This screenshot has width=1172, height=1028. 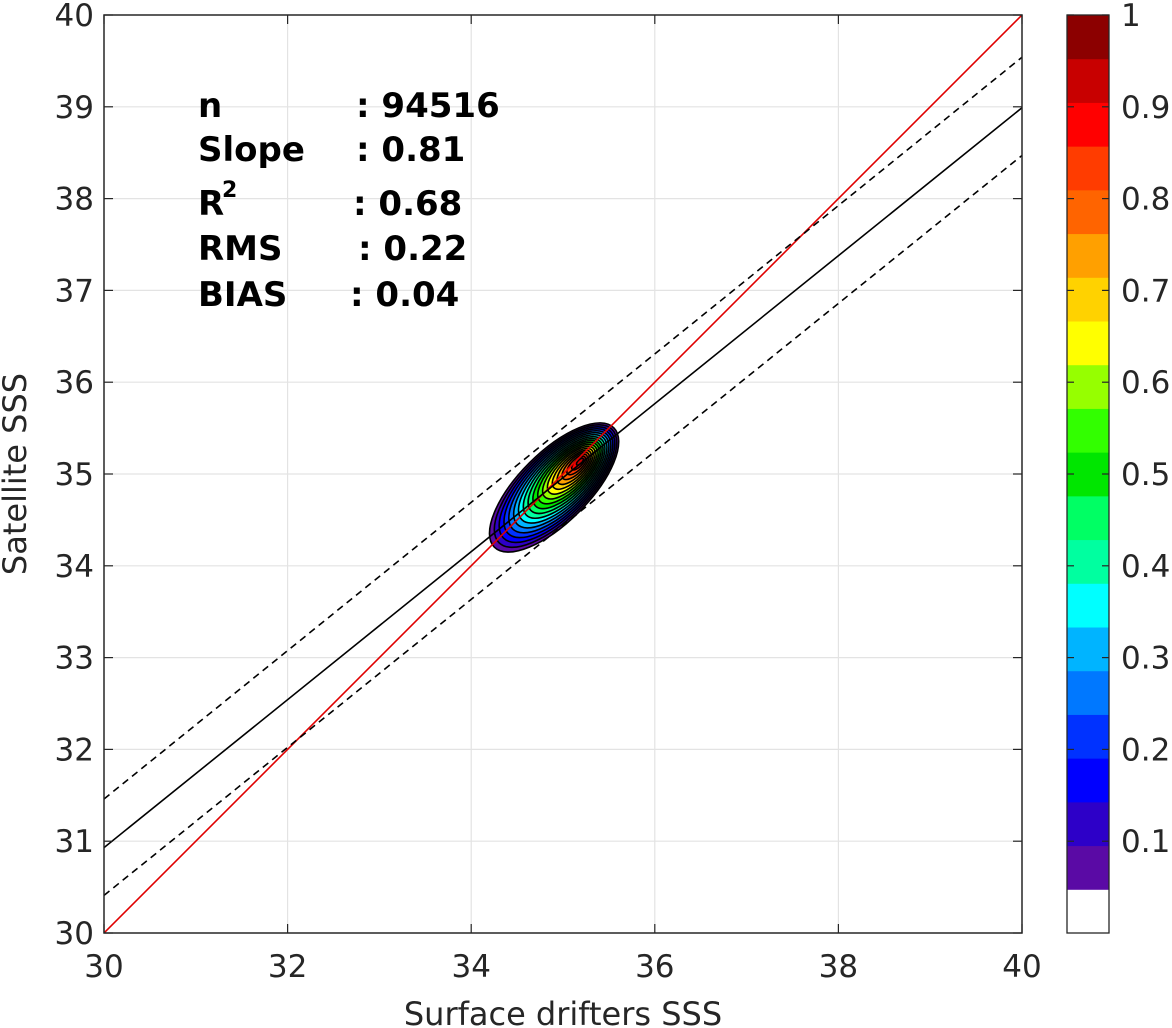 What do you see at coordinates (74, 108) in the screenshot?
I see `y-tick-label: 39` at bounding box center [74, 108].